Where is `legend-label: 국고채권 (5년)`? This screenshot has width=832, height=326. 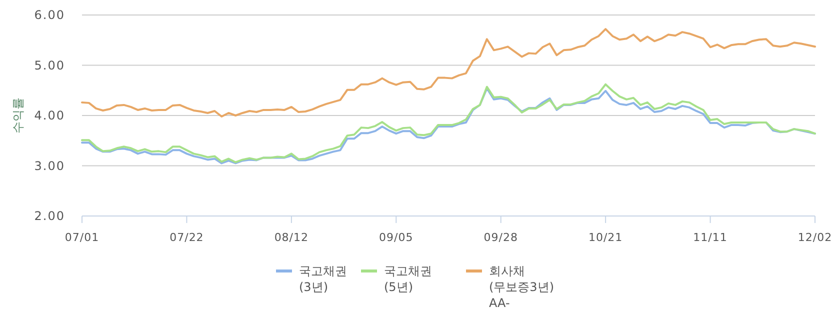
legend-label: 국고채권 (5년) is located at coordinates (408, 279).